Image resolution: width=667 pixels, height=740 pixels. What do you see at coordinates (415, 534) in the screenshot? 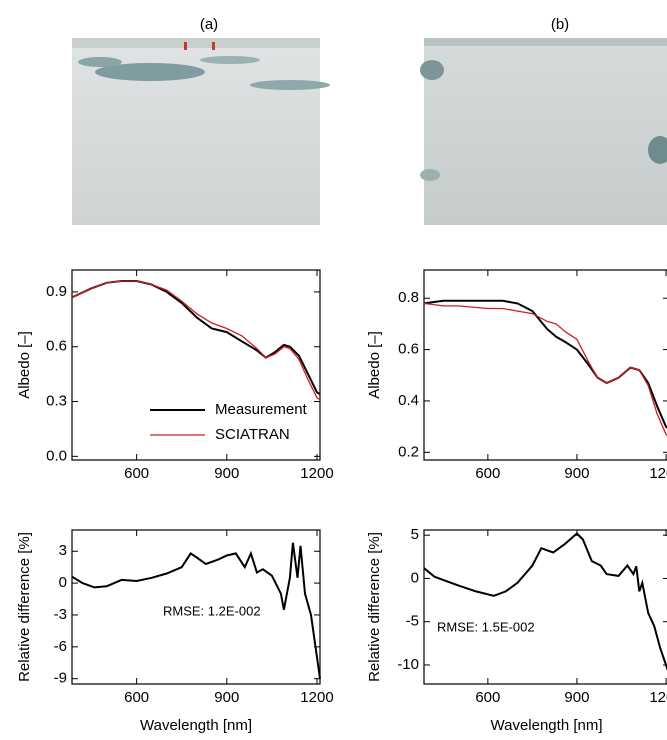
I see `y-tick-label: 5` at bounding box center [415, 534].